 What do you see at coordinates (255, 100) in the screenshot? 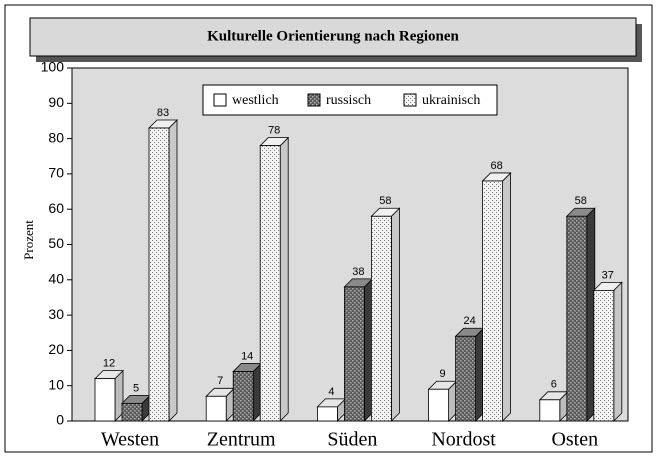
I see `legend-label: westlich` at bounding box center [255, 100].